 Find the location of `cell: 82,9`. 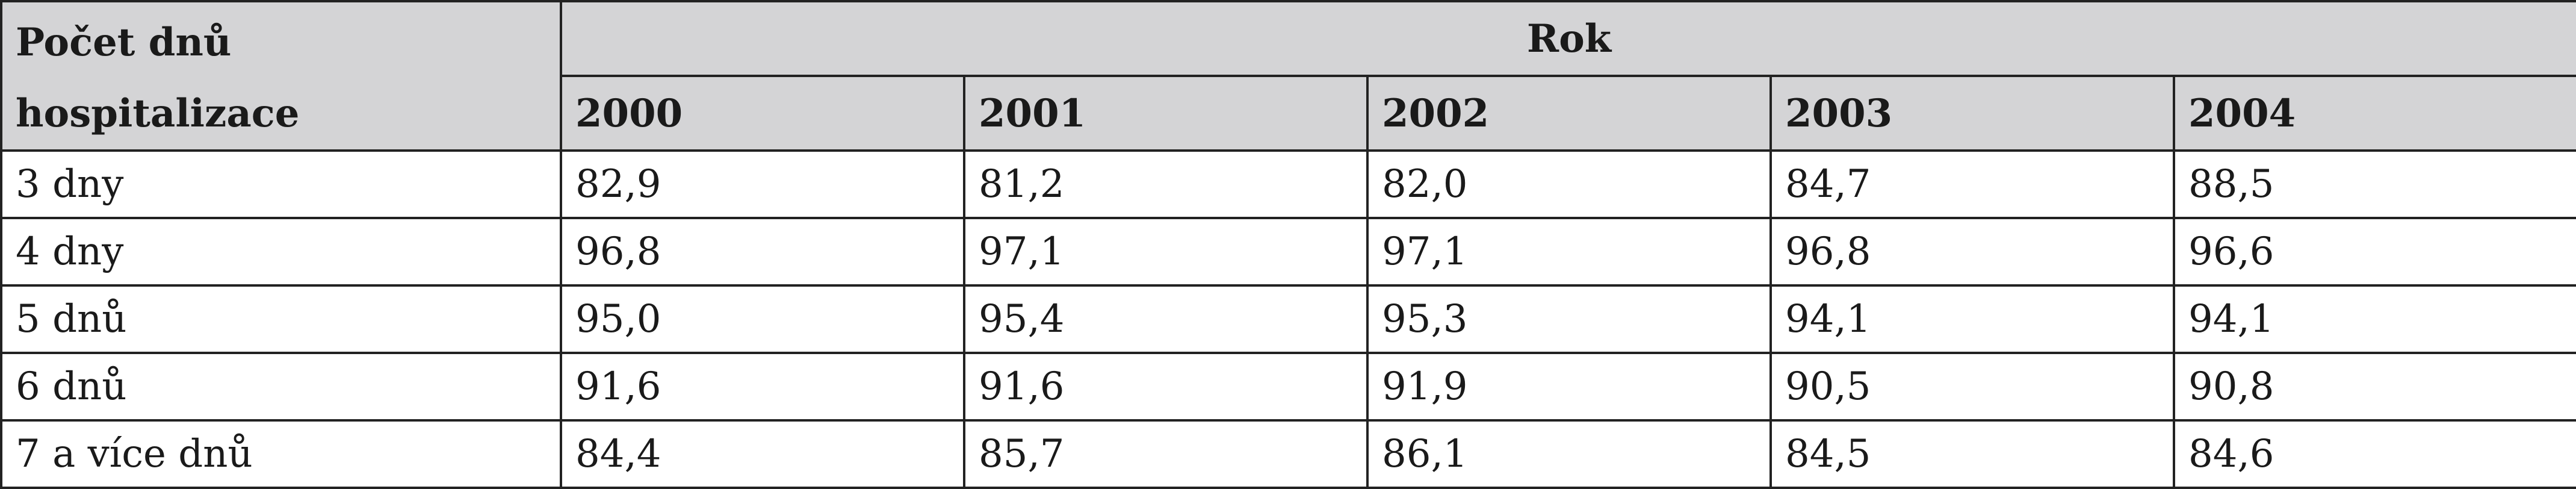

cell: 82,9 is located at coordinates (762, 184).